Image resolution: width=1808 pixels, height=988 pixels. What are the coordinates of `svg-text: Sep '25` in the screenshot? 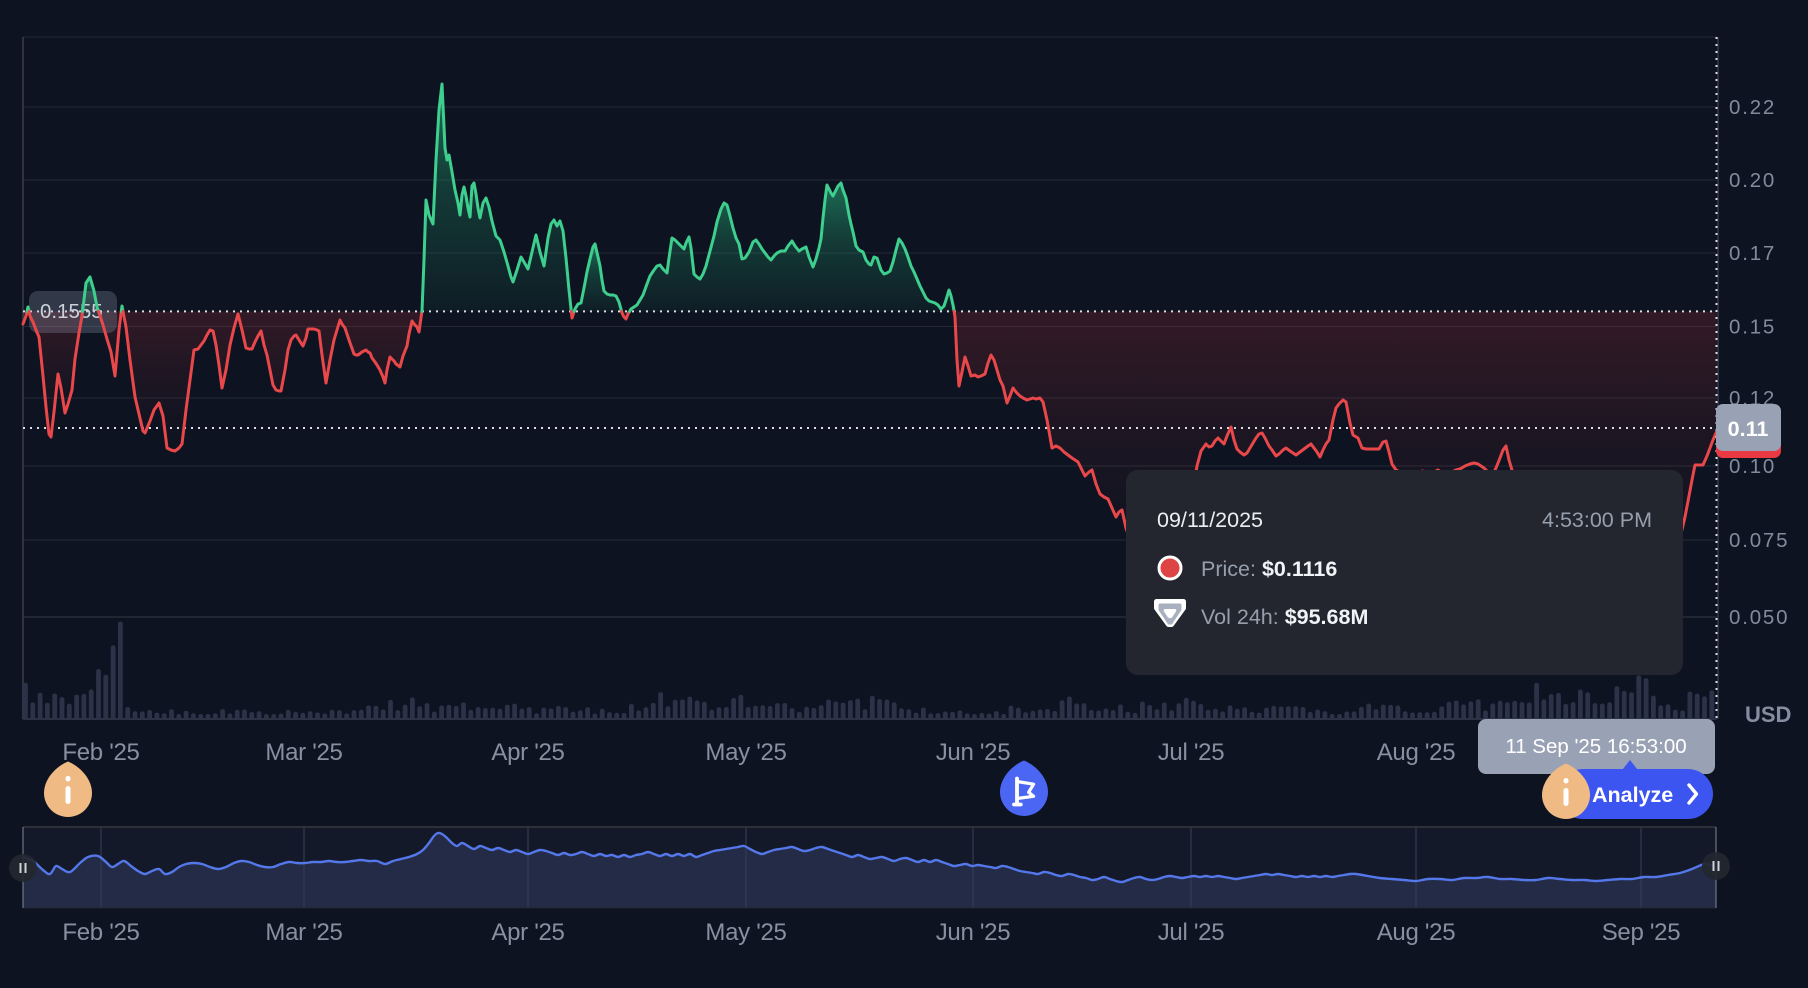 It's located at (1641, 932).